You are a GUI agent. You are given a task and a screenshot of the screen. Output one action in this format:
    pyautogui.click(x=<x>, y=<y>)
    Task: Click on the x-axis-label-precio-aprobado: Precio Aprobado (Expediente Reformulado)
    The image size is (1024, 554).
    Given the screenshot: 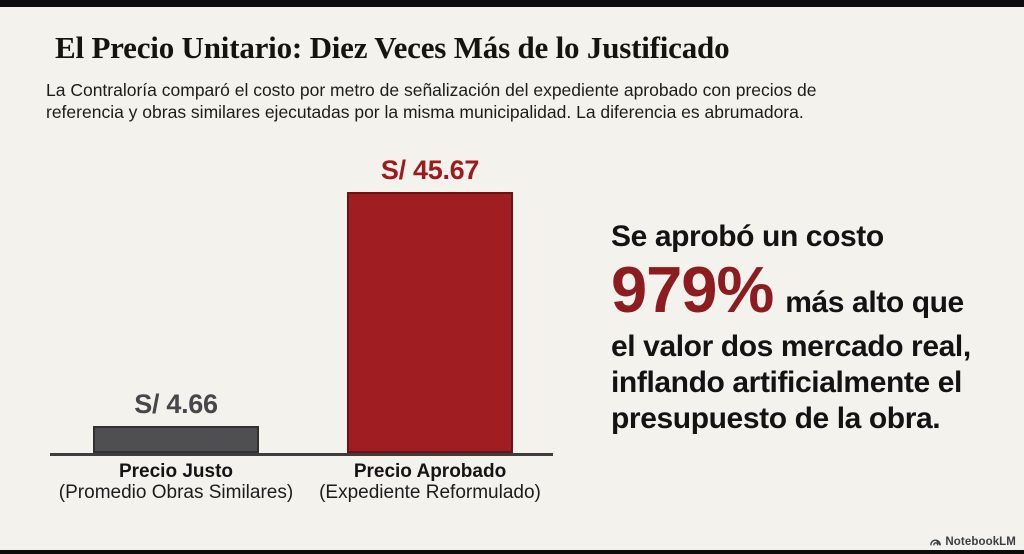 What is the action you would take?
    pyautogui.click(x=430, y=482)
    